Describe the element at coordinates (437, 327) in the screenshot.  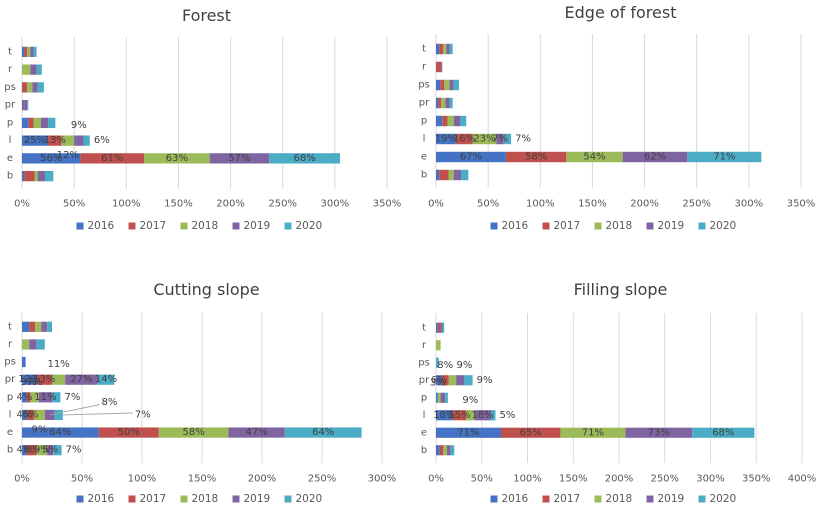
I see `bar-segment-t-2016` at that location.